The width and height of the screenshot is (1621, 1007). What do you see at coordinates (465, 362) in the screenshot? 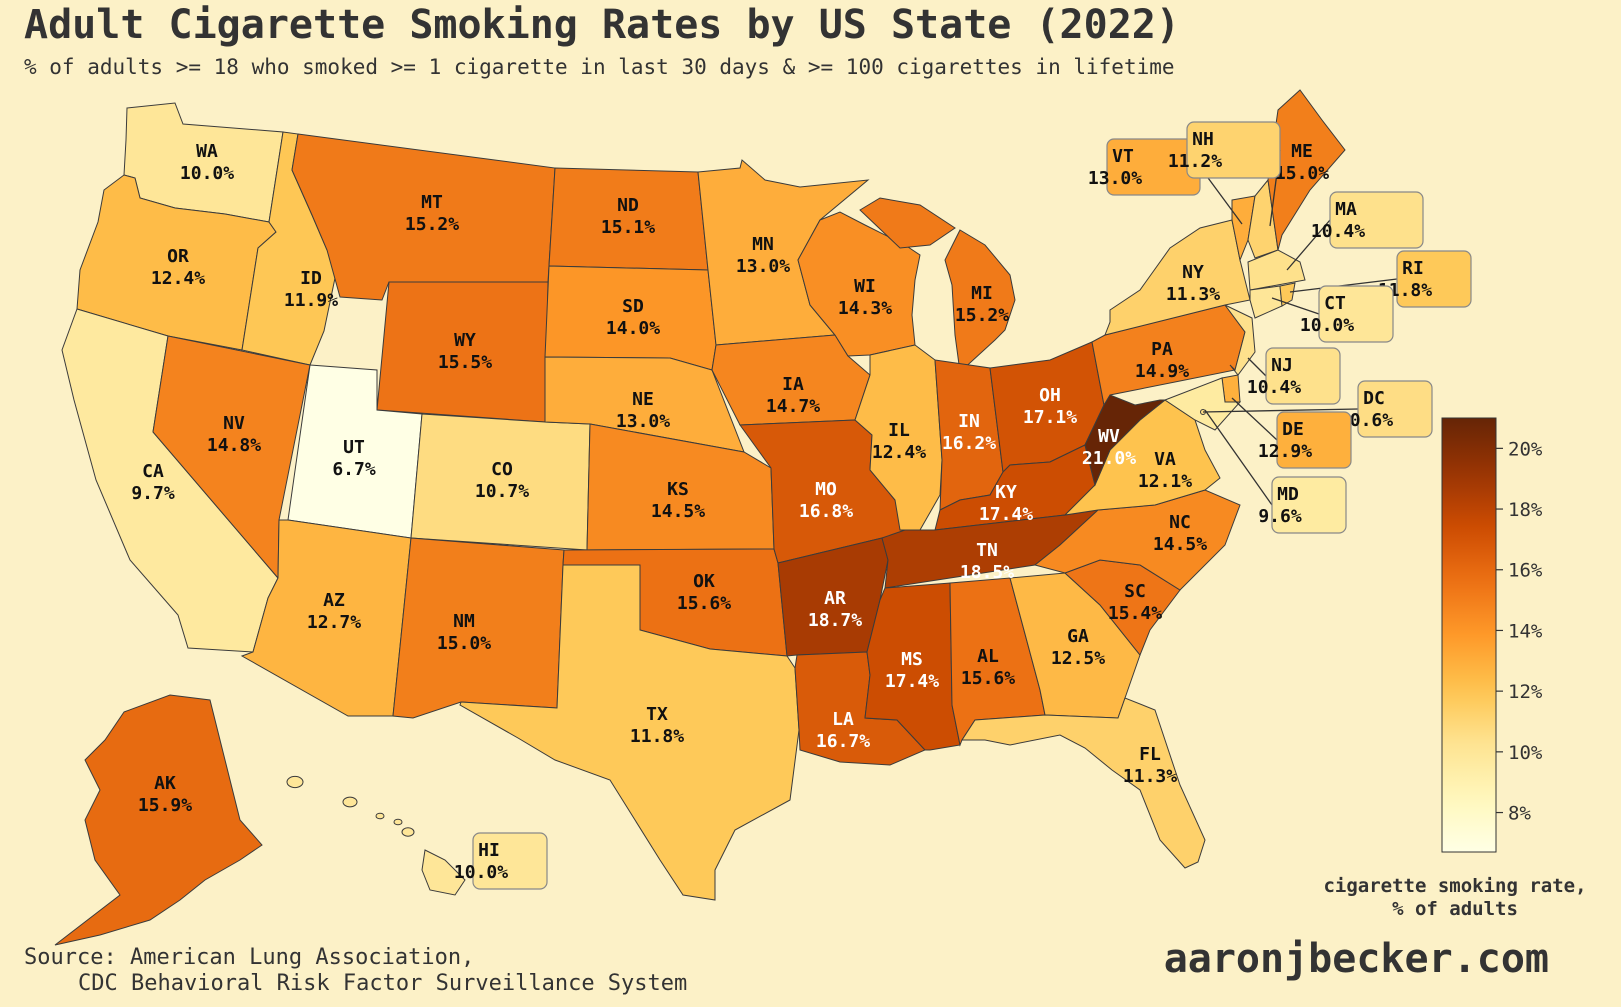
I see `state-rate-wy: 15.5%` at bounding box center [465, 362].